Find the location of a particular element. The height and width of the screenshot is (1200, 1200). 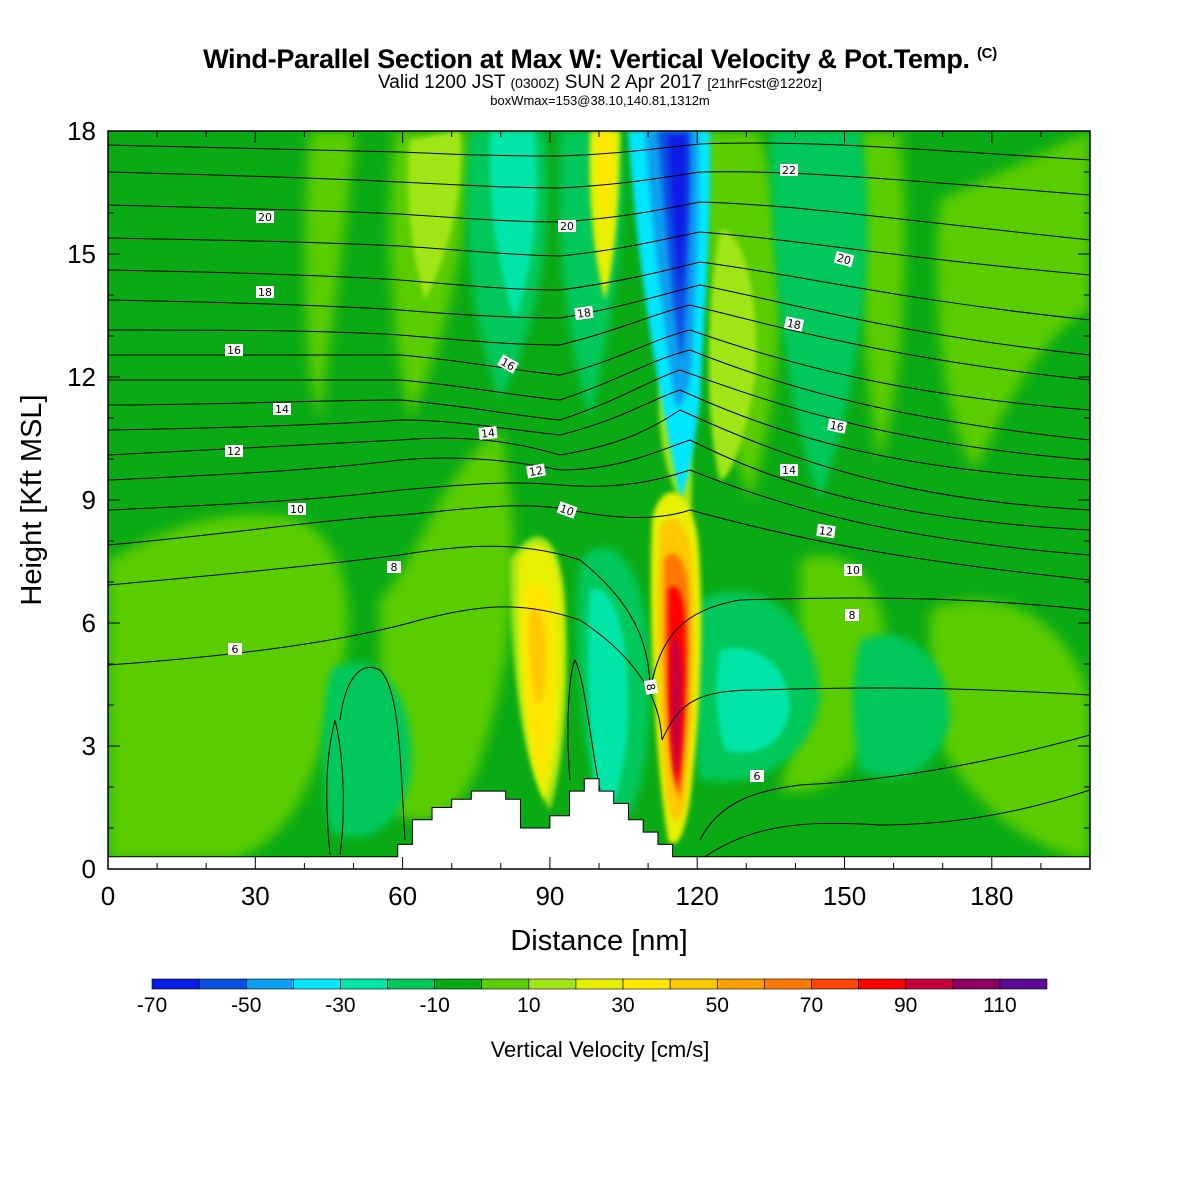

x-tick-label: 150 is located at coordinates (844, 896).